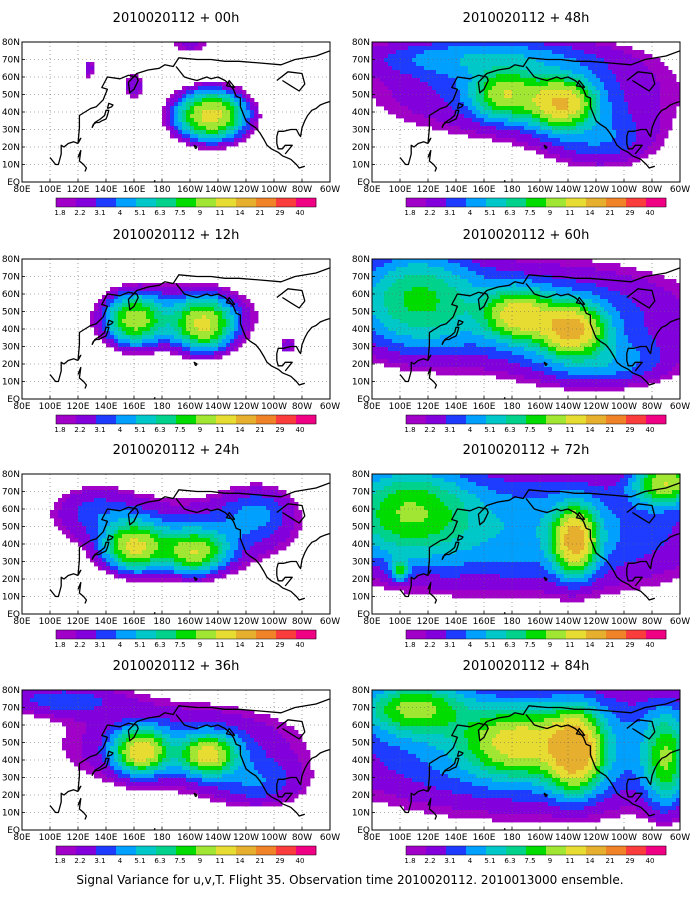 This screenshot has height=900, width=700. Describe the element at coordinates (568, 622) in the screenshot. I see `lon-tick-label: 140W` at that location.